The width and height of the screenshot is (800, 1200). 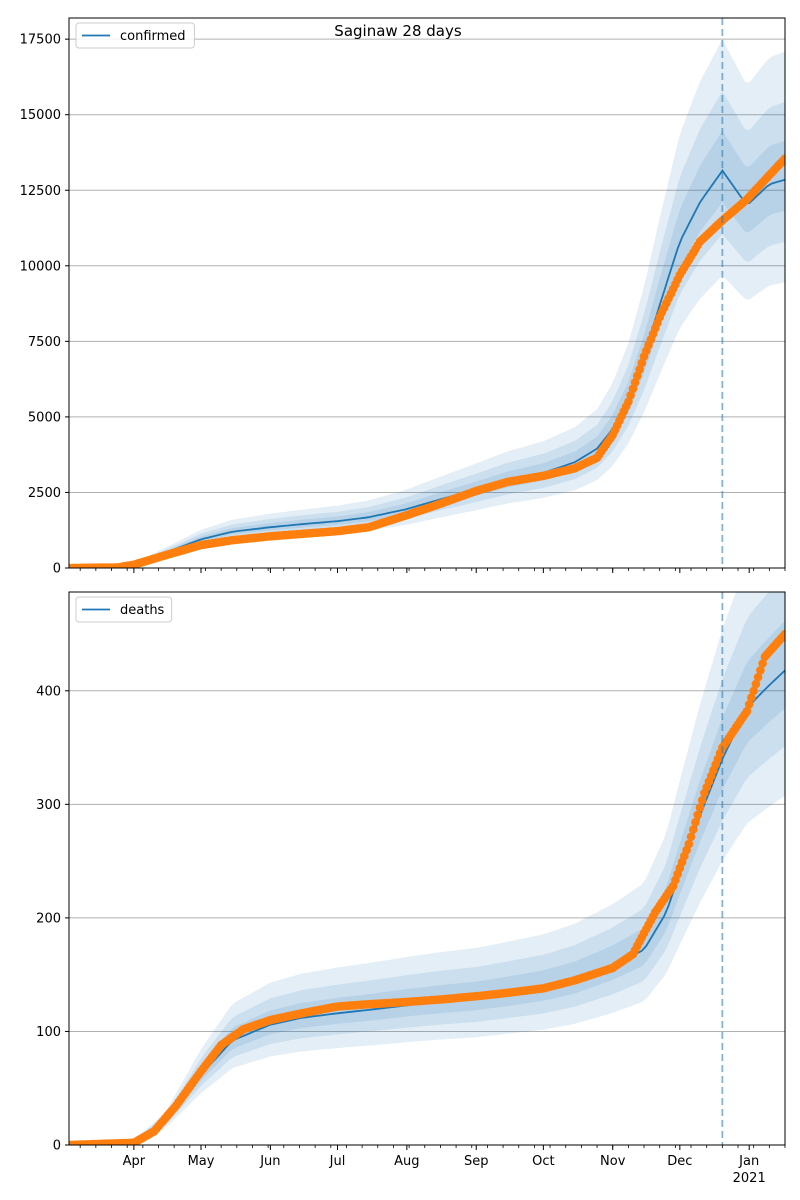 What do you see at coordinates (134, 1161) in the screenshot?
I see `x-tick-label: Apr` at bounding box center [134, 1161].